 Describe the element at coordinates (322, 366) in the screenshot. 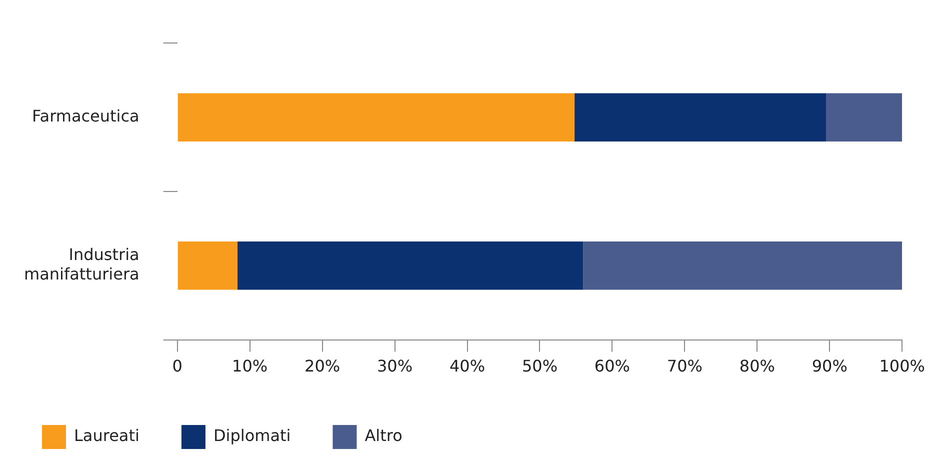

I see `x-tick-label: 20%` at that location.